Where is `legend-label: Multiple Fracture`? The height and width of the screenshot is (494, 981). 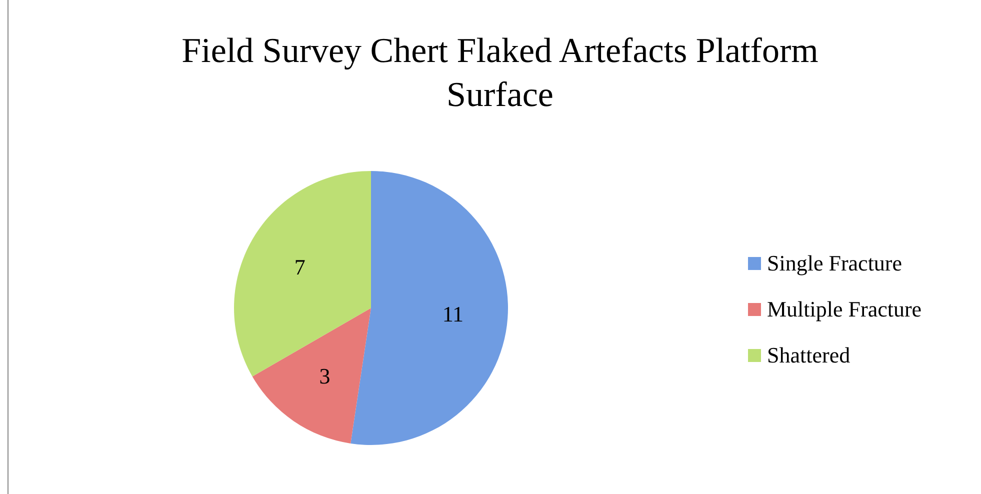 legend-label: Multiple Fracture is located at coordinates (844, 309).